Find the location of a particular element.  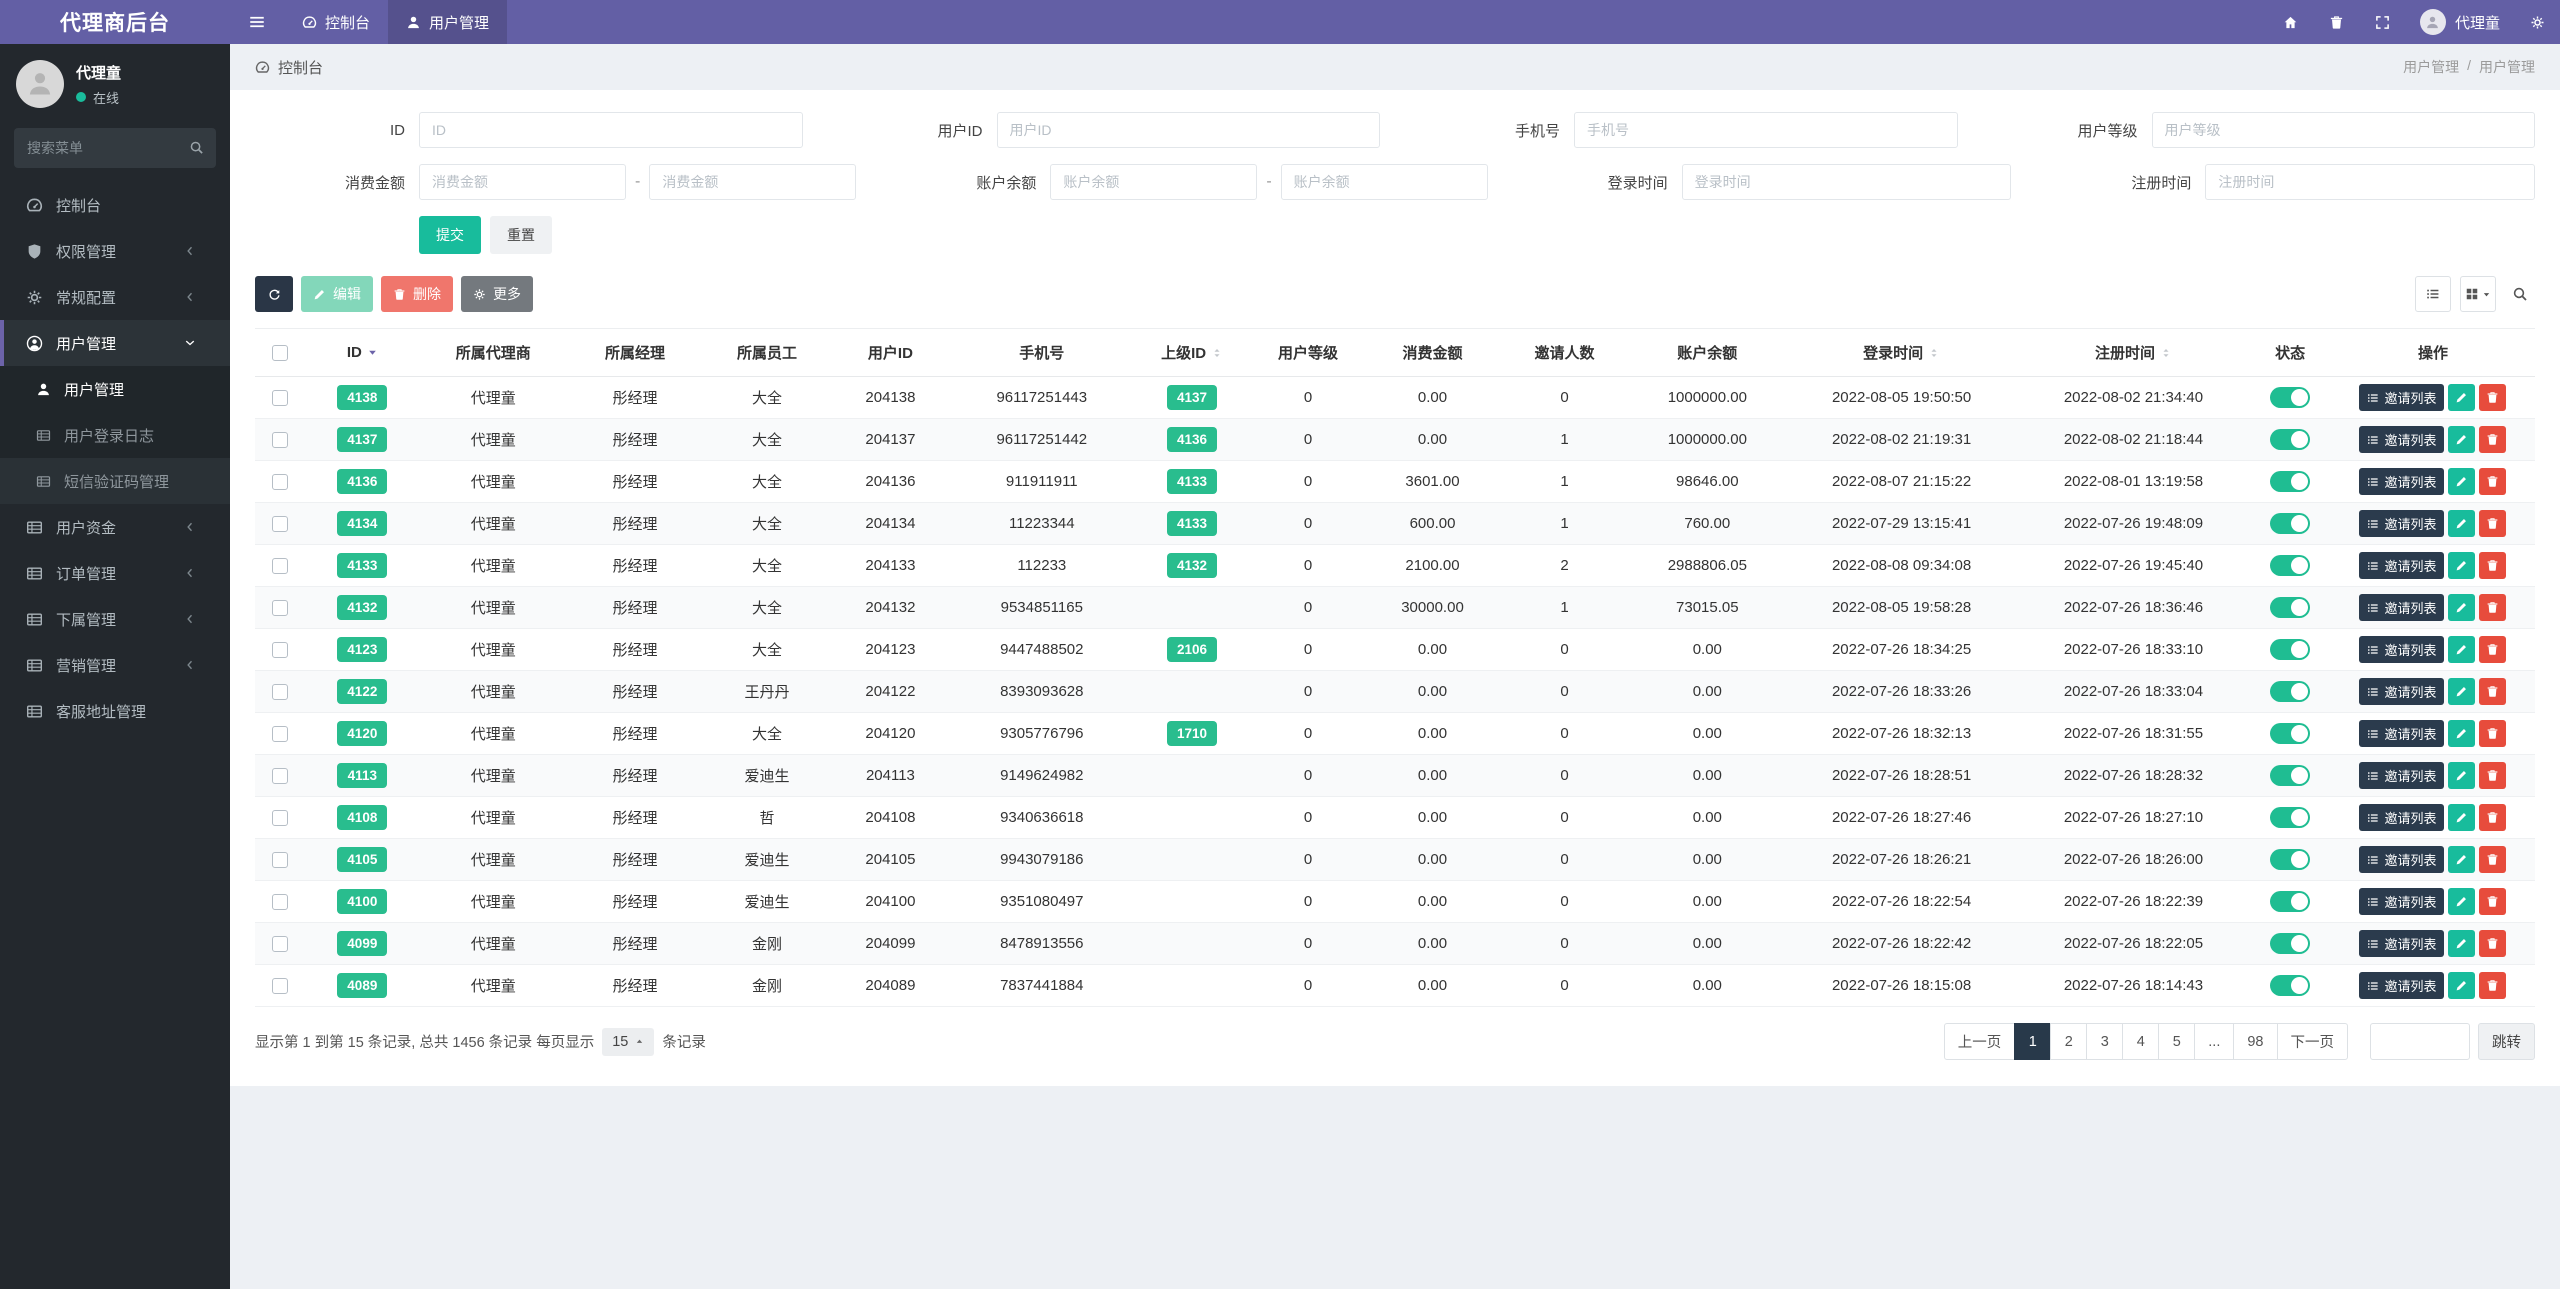

page-button: 4 is located at coordinates (2141, 1041).